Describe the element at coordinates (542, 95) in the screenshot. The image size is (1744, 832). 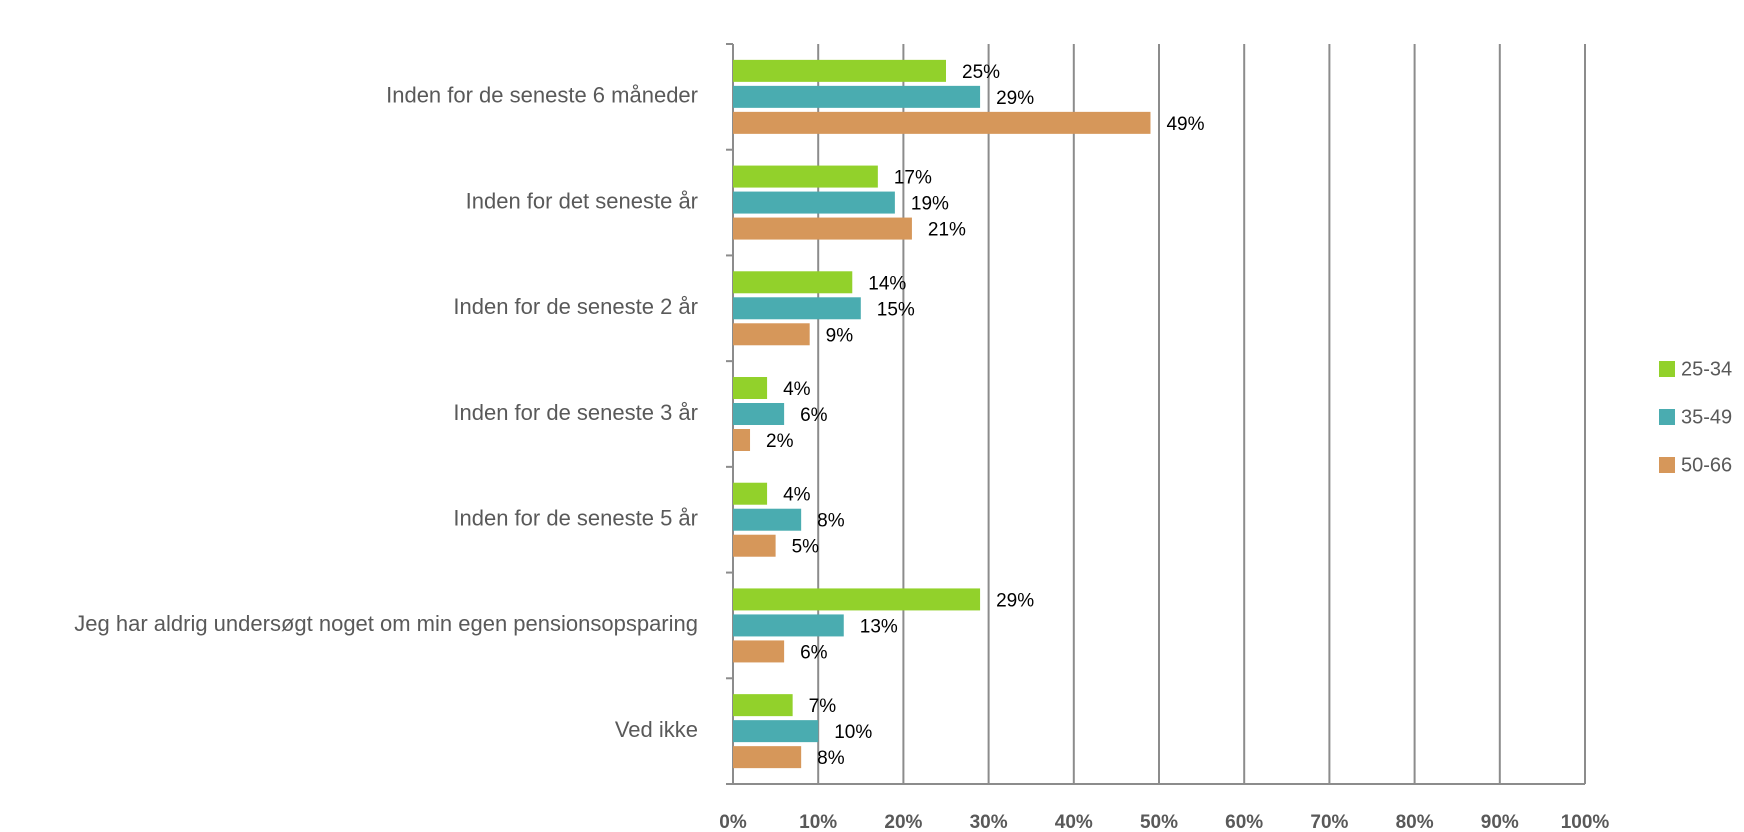
I see `category-label: Inden for de seneste 6 måneder` at that location.